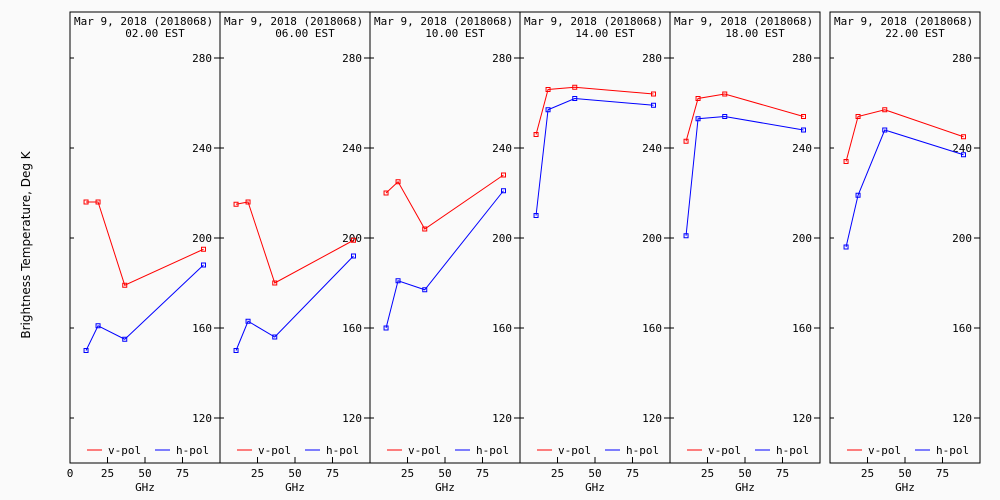  What do you see at coordinates (755, 33) in the screenshot?
I see `panel-title-time: 18.00 EST` at bounding box center [755, 33].